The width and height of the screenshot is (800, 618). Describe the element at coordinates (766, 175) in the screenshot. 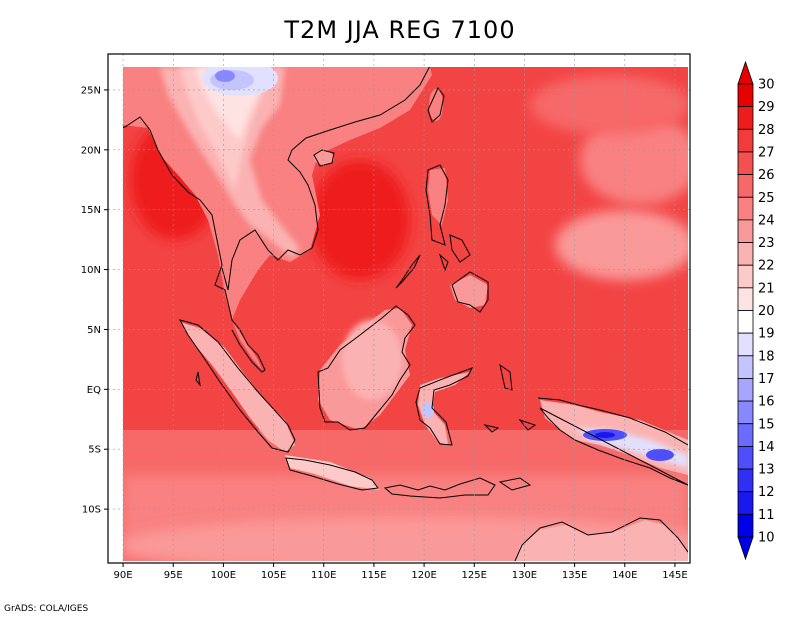

I see `colorbar-level-label: 26` at that location.